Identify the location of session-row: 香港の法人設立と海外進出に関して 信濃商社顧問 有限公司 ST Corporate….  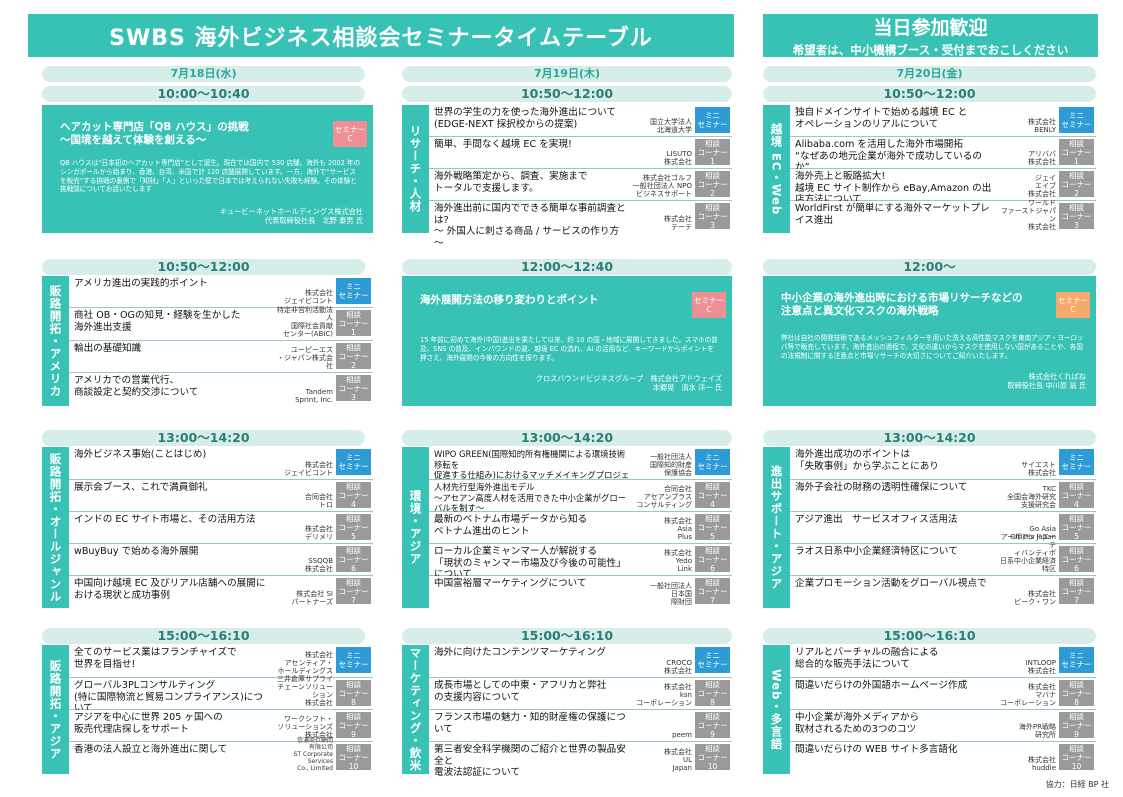
(221, 755).